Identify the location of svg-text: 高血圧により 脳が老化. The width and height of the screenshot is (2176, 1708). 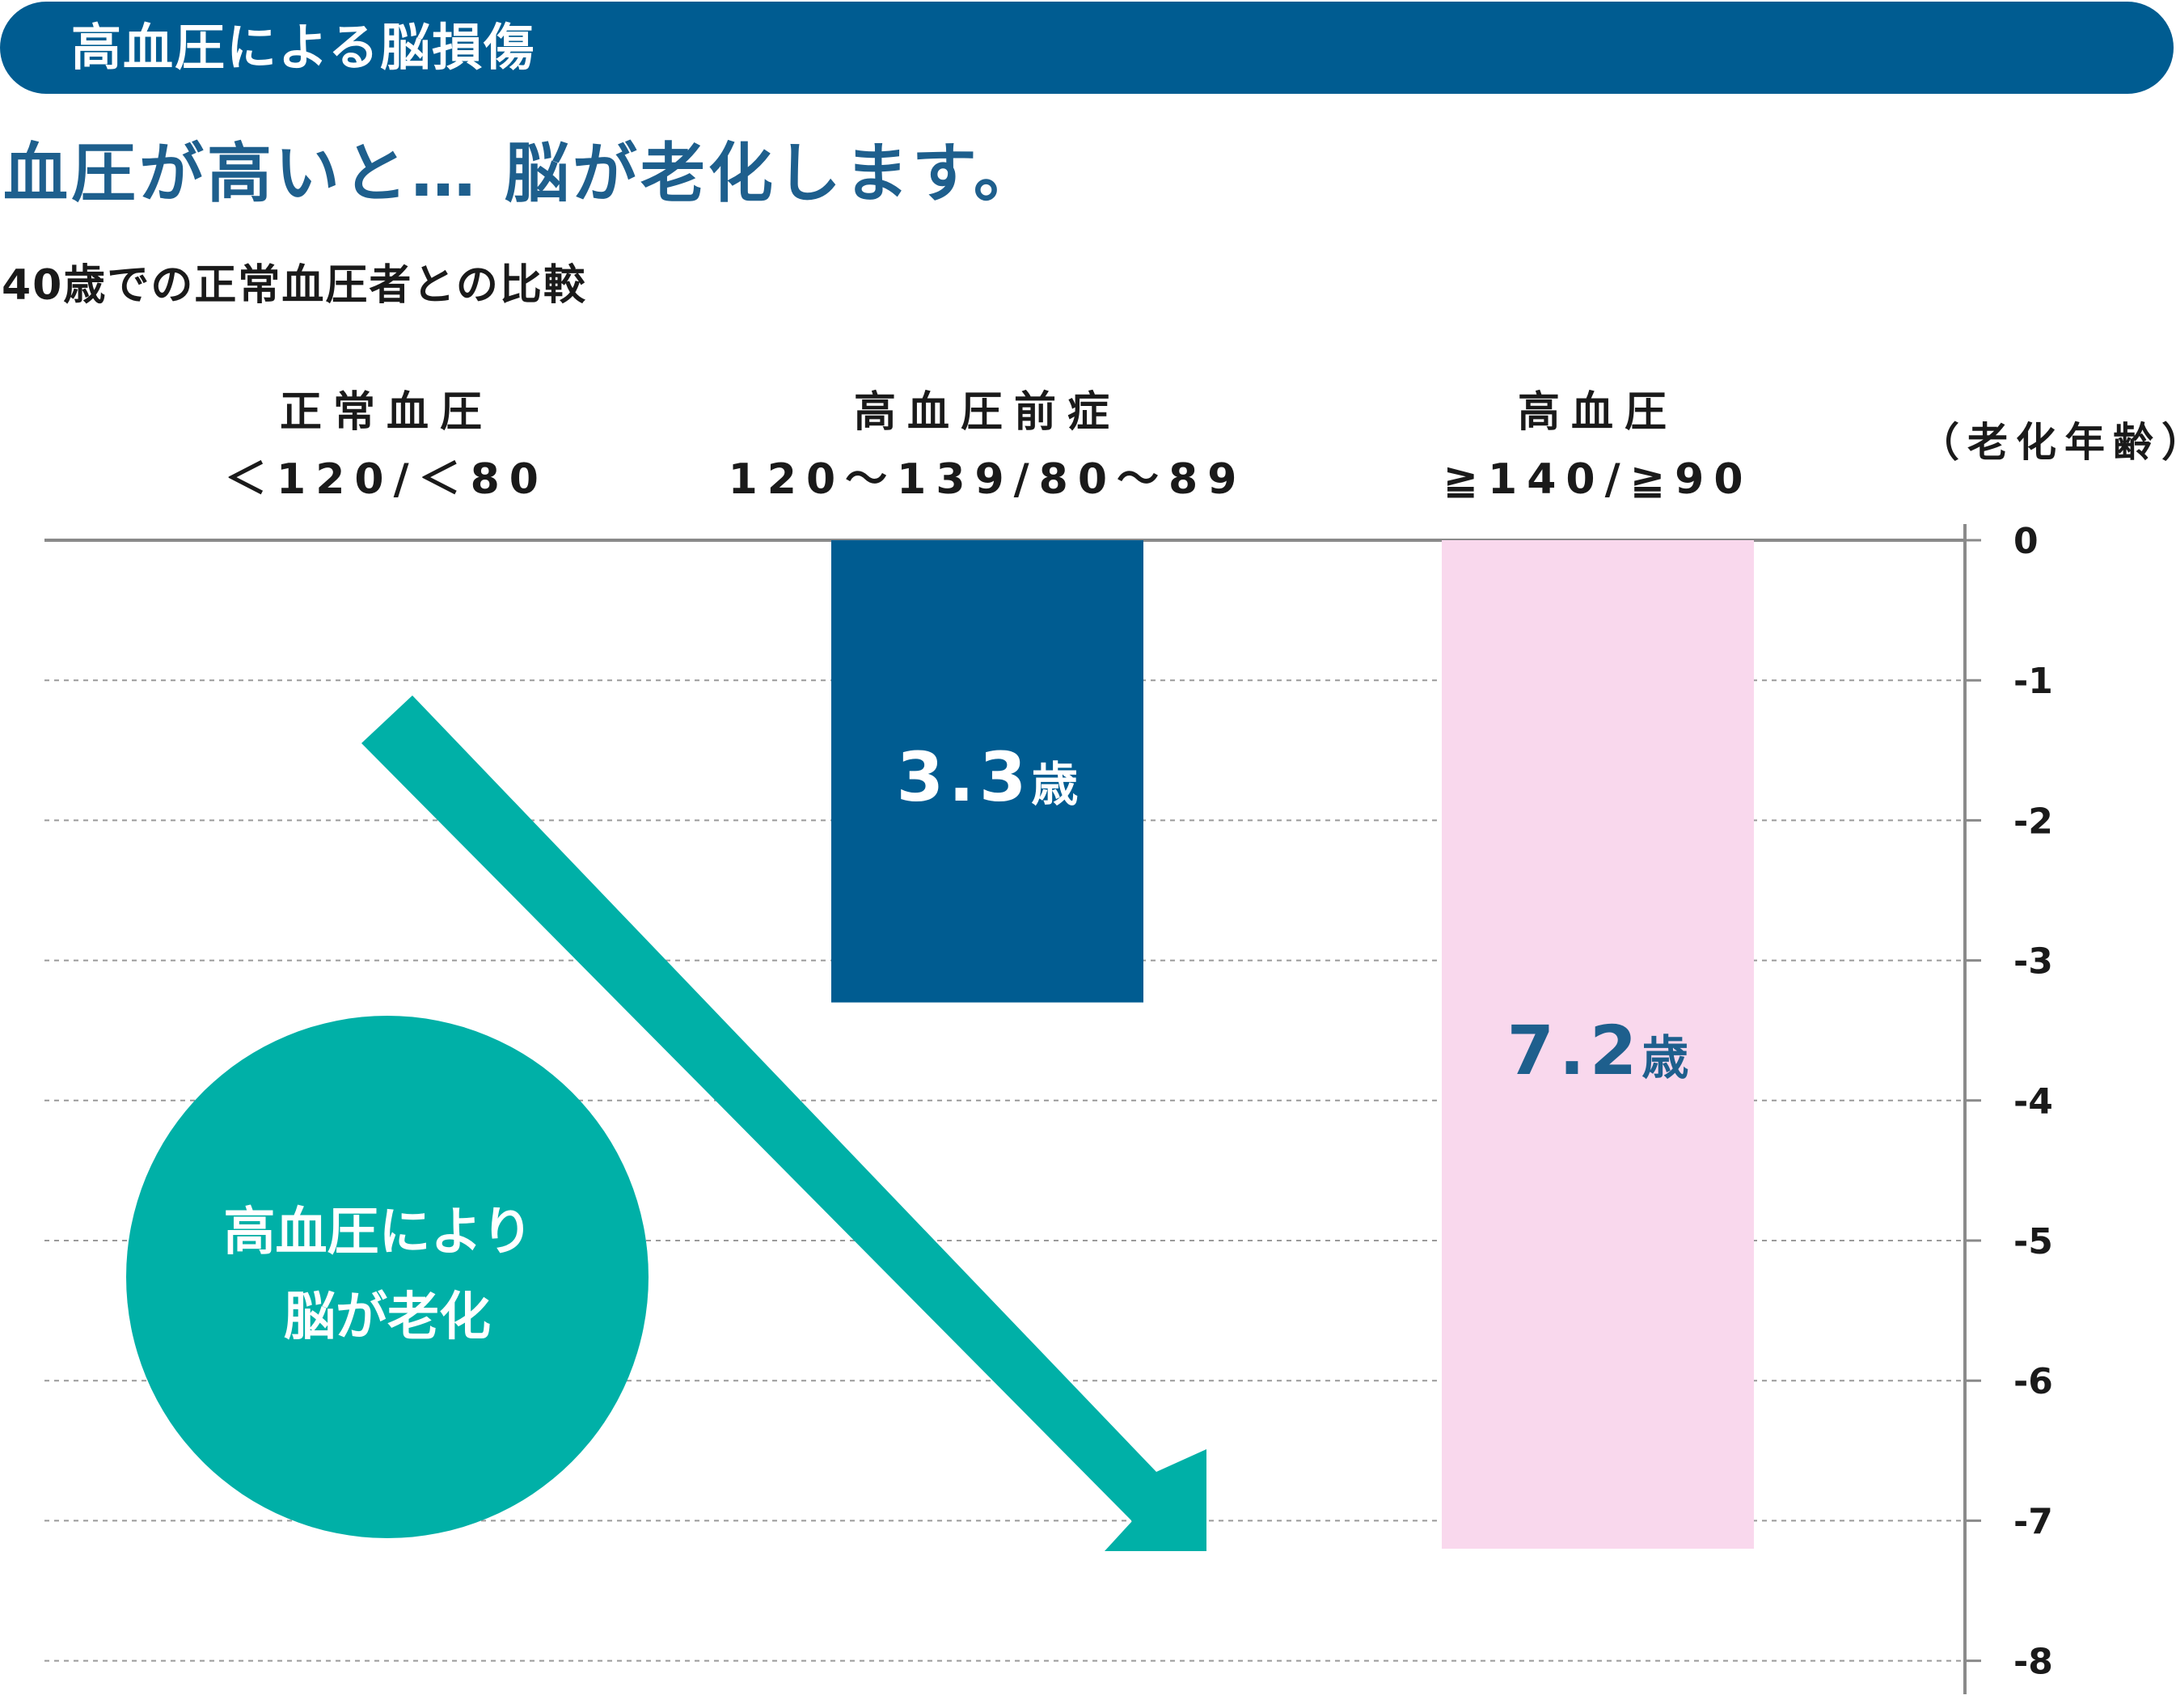
(387, 1275).